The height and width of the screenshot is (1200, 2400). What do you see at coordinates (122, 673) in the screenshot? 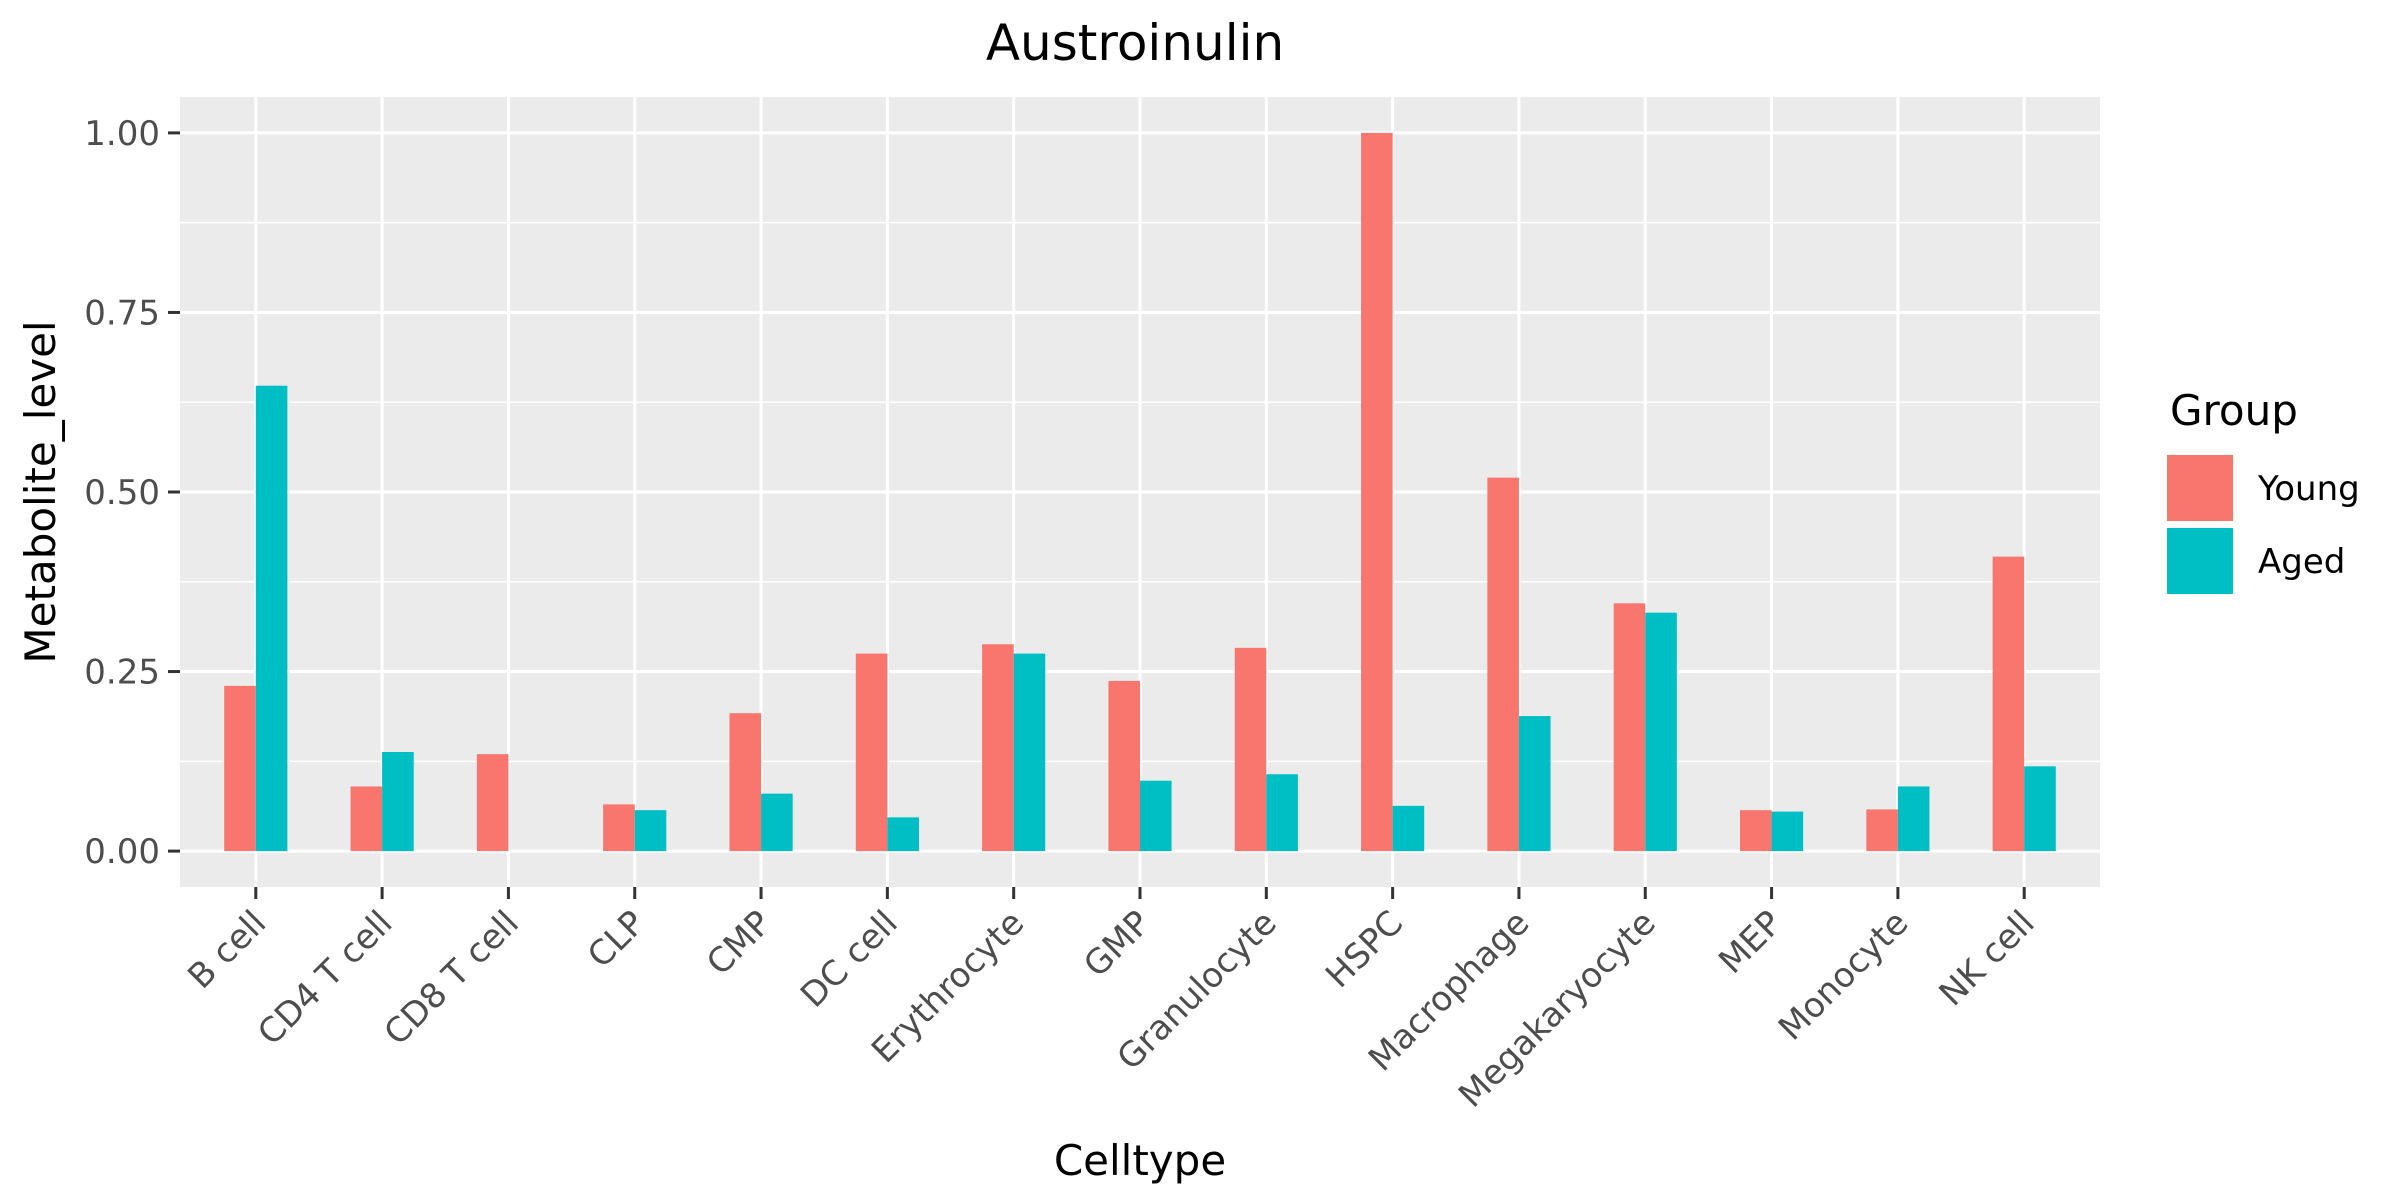
I see `y-tick-label: 0.25` at bounding box center [122, 673].